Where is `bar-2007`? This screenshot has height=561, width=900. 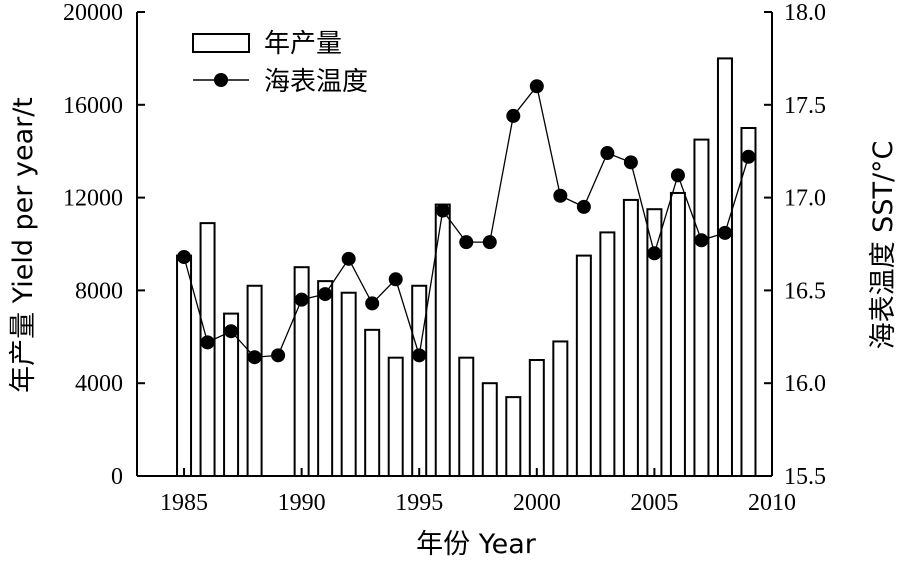
bar-2007 is located at coordinates (701, 307).